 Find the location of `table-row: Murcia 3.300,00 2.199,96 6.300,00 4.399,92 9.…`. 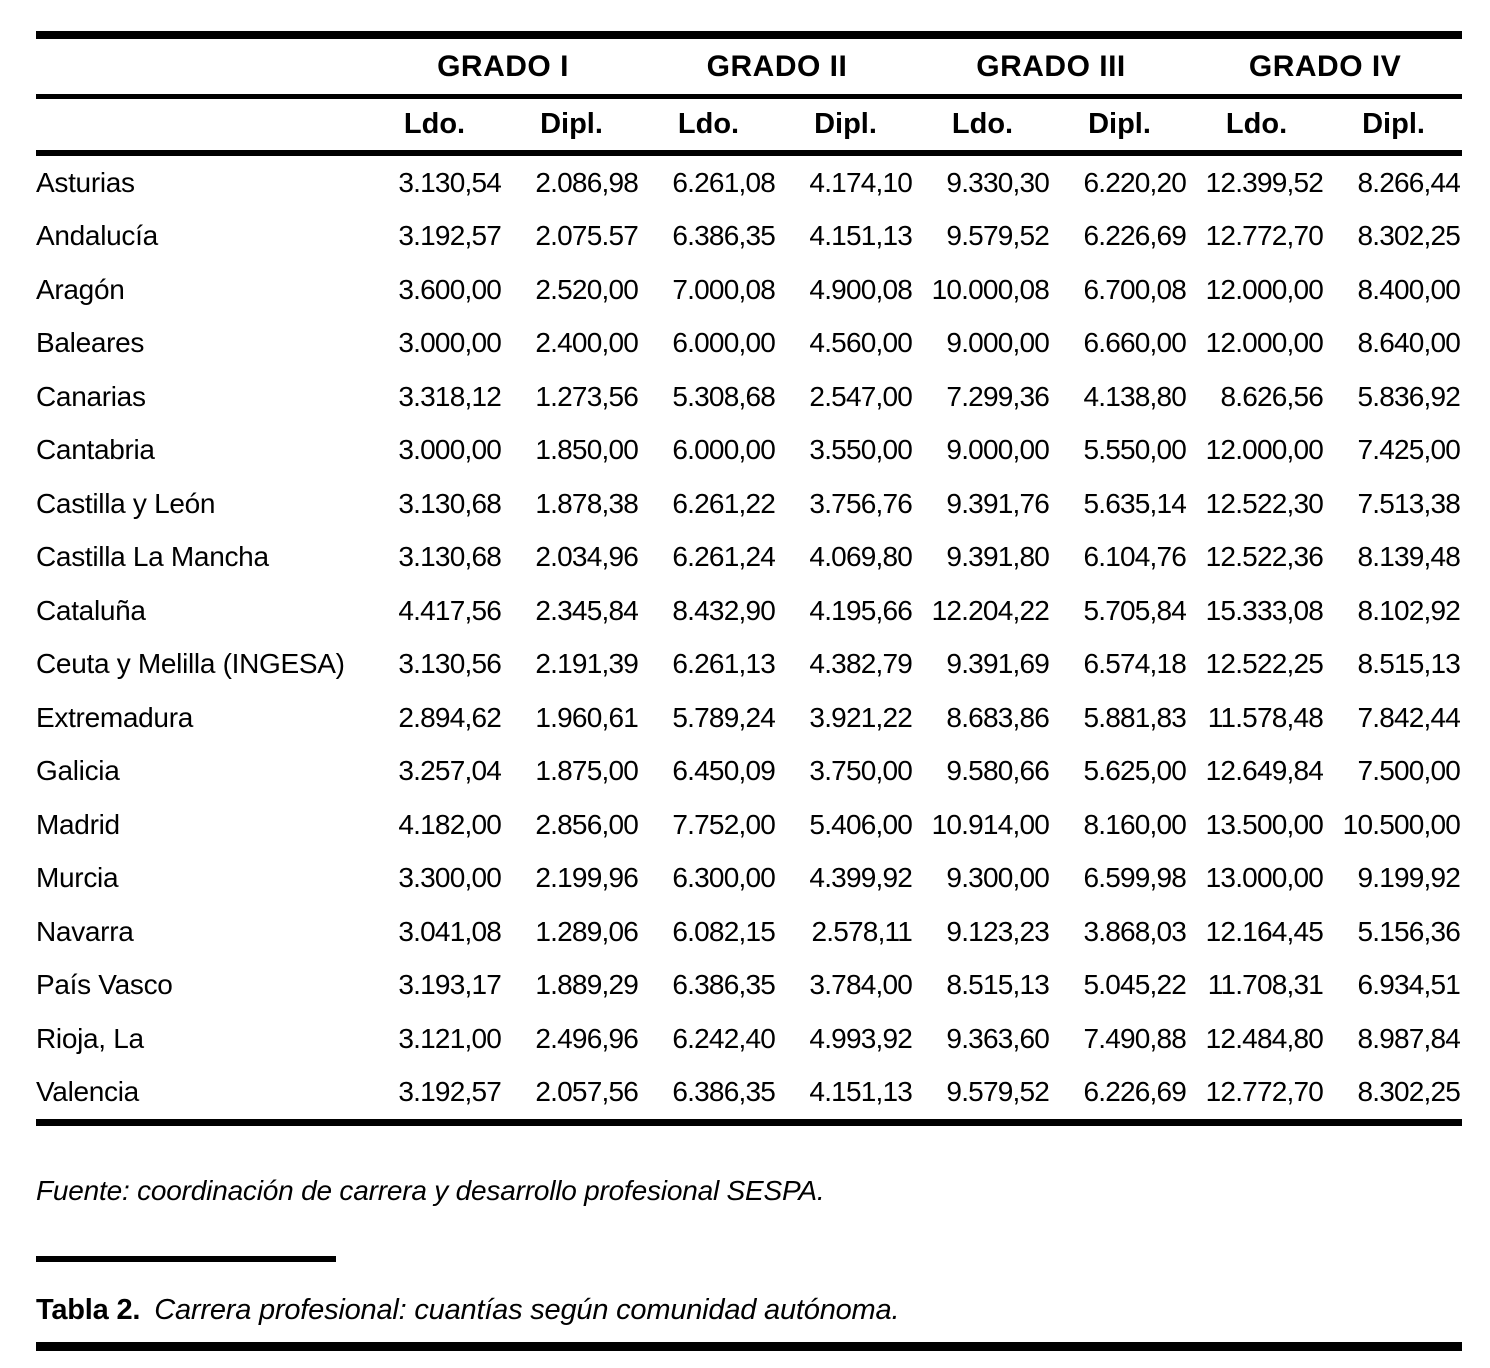

table-row: Murcia 3.300,00 2.199,96 6.300,00 4.399,92 9.… is located at coordinates (749, 879).